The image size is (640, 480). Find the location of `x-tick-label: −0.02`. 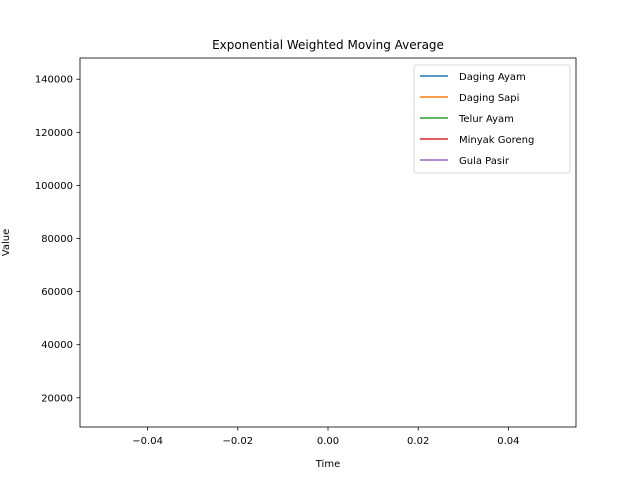

x-tick-label: −0.02 is located at coordinates (237, 441).